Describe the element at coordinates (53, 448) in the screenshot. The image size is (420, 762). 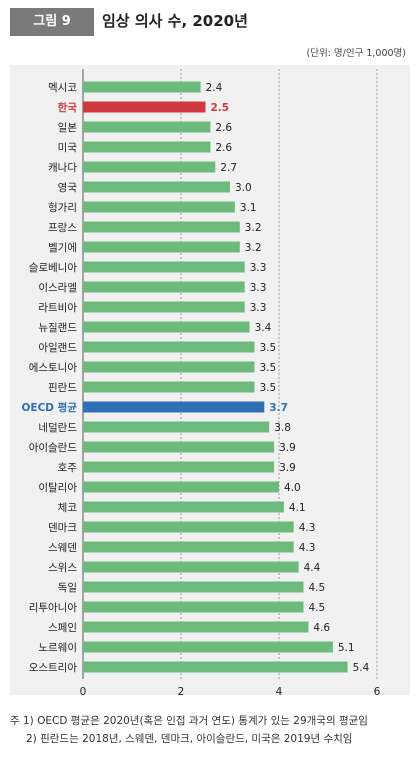
I see `category-label: 아이슬란드` at that location.